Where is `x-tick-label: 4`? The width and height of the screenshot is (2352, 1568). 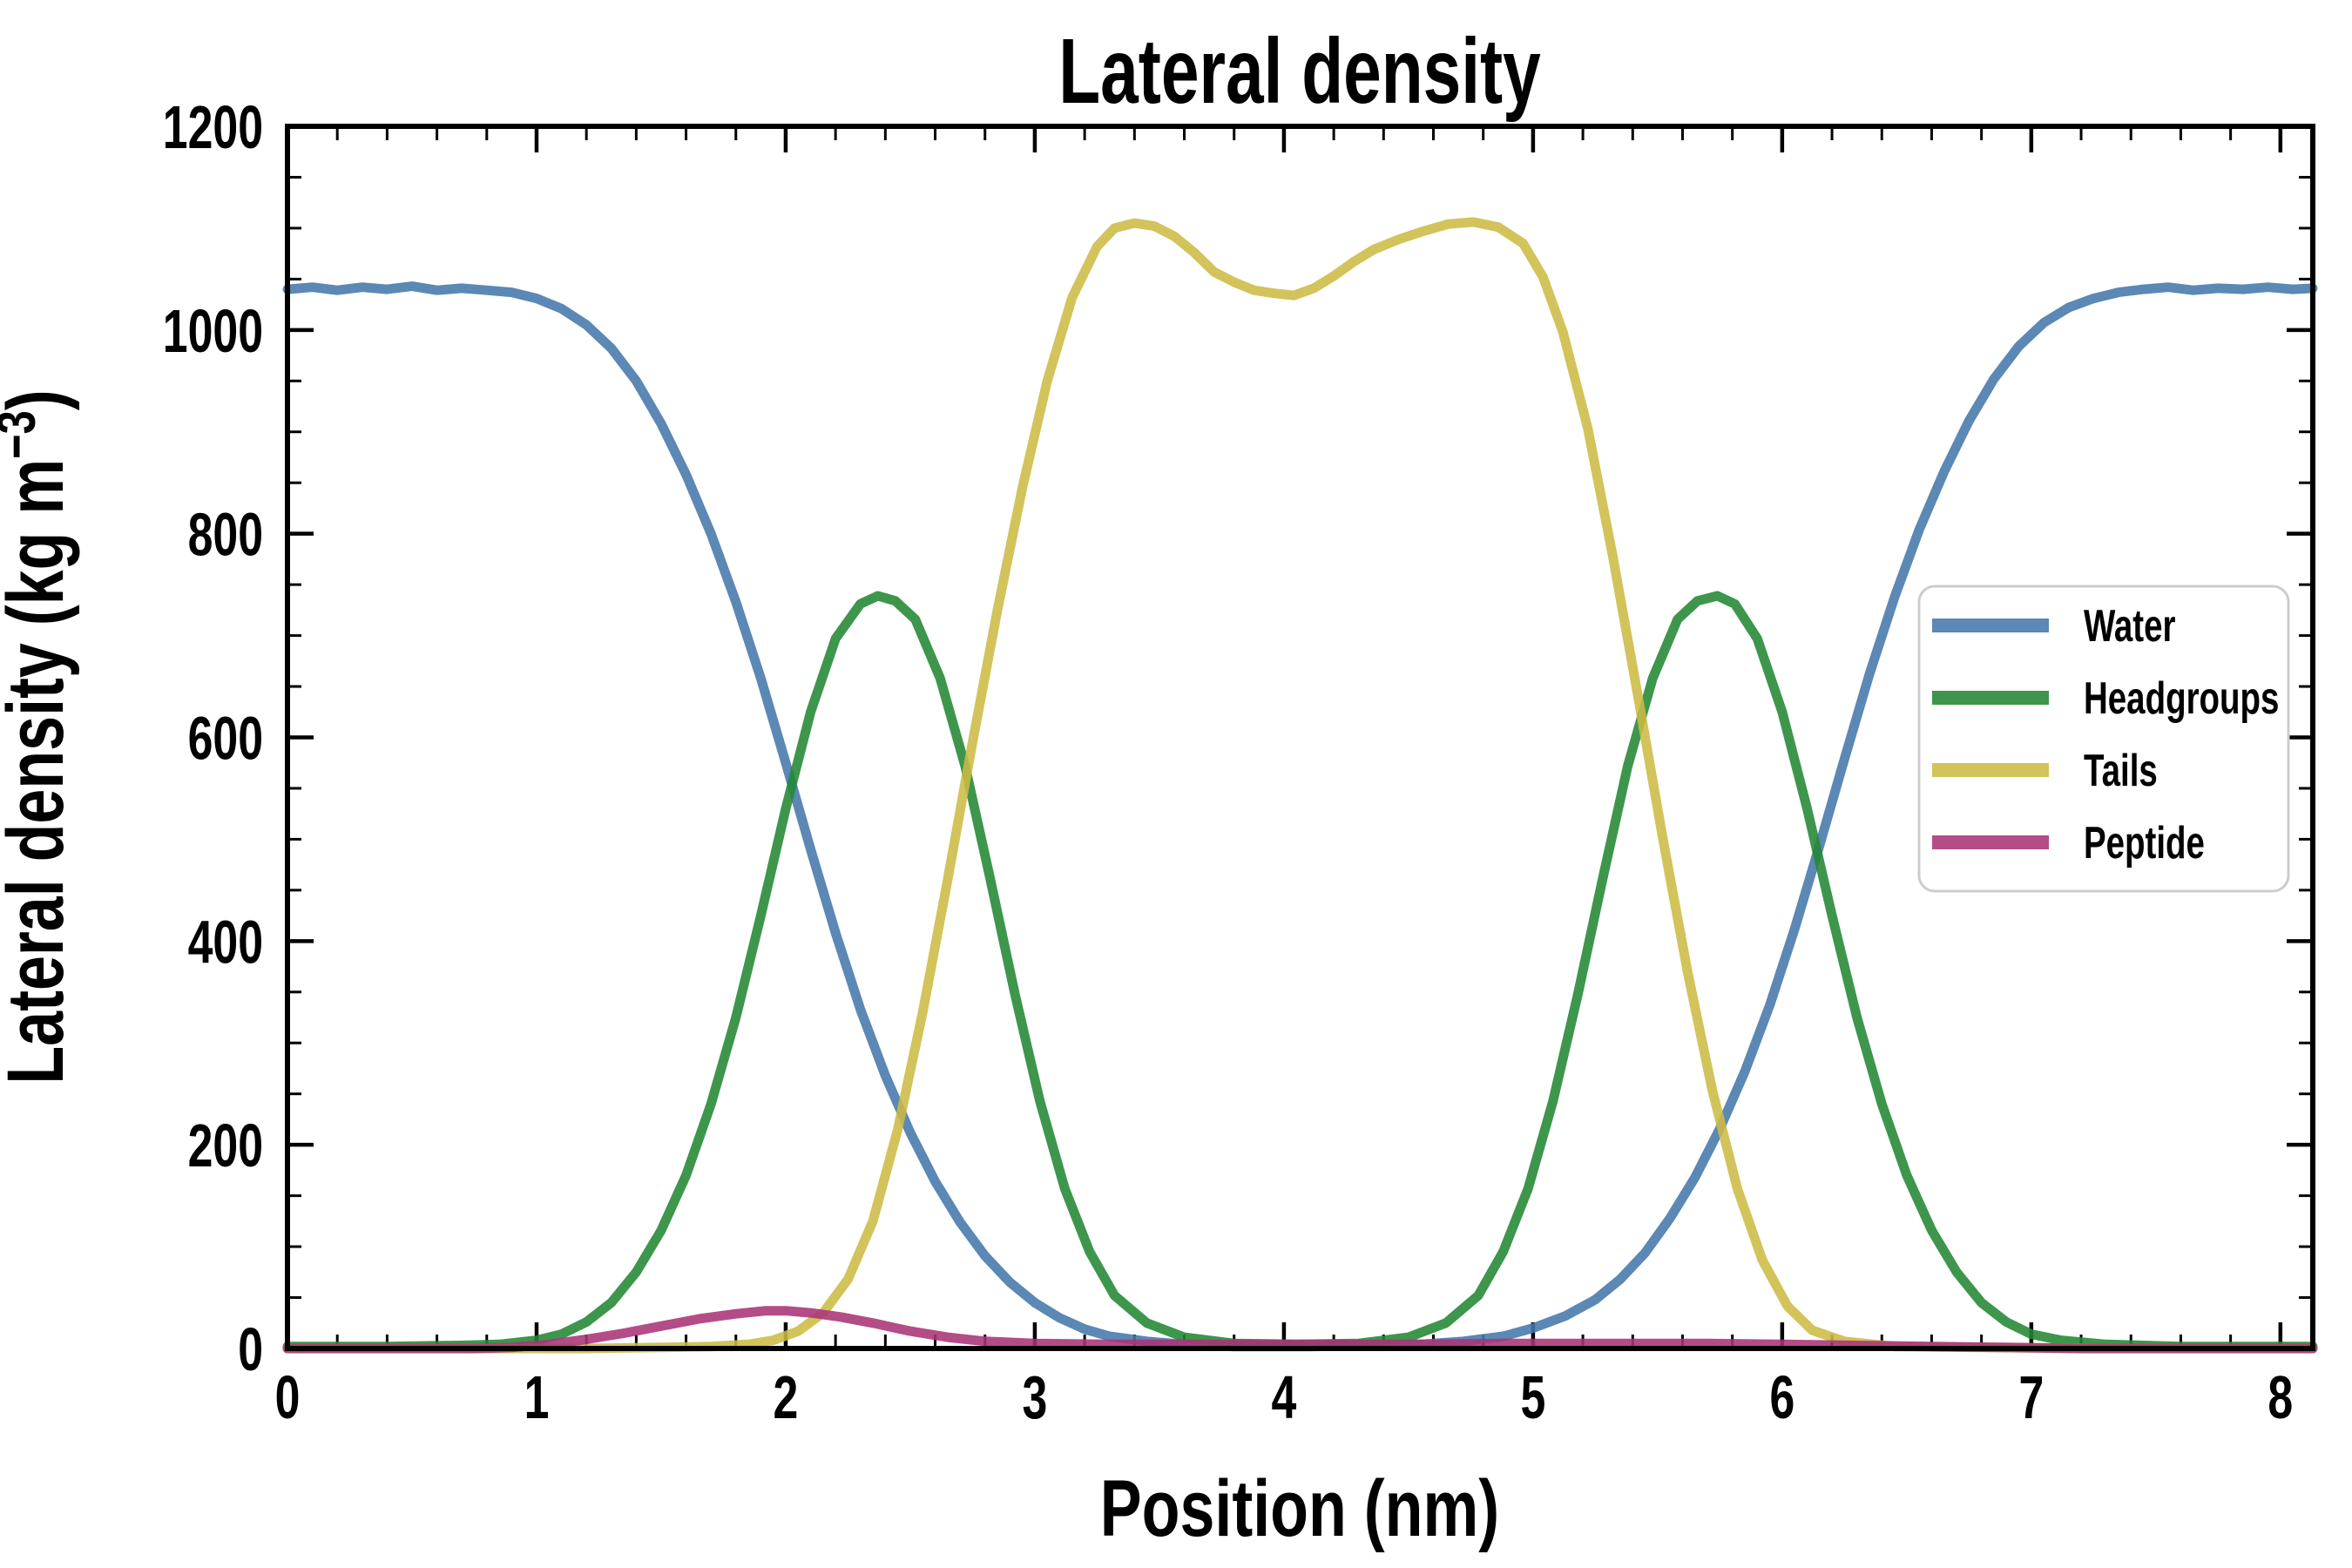
x-tick-label: 4 is located at coordinates (1284, 1397).